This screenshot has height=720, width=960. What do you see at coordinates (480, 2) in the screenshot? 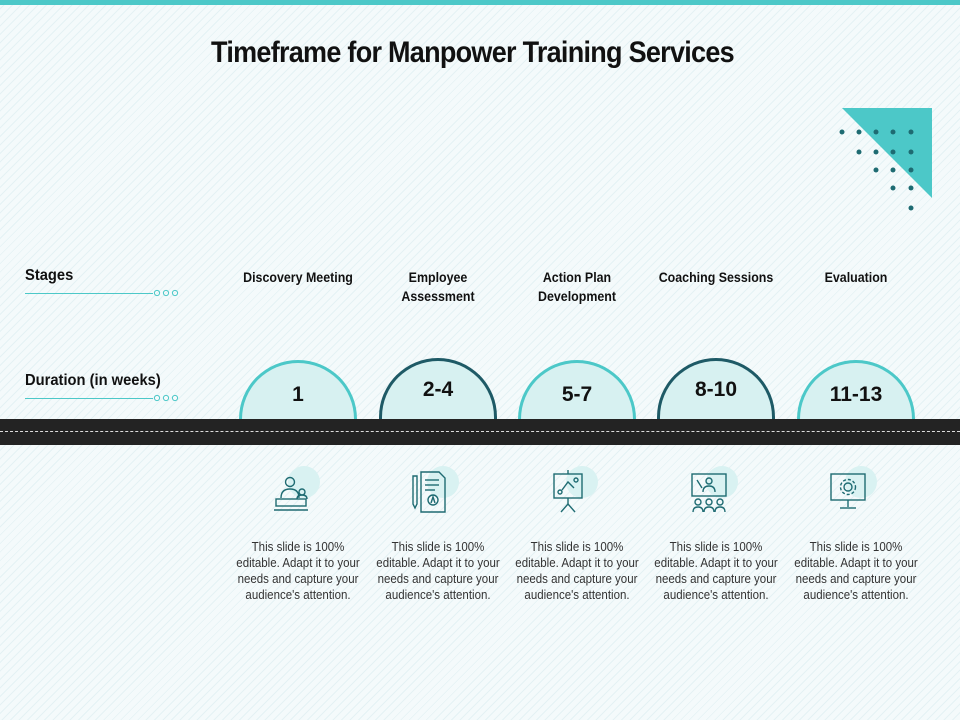
I see `top-accent-bar` at bounding box center [480, 2].